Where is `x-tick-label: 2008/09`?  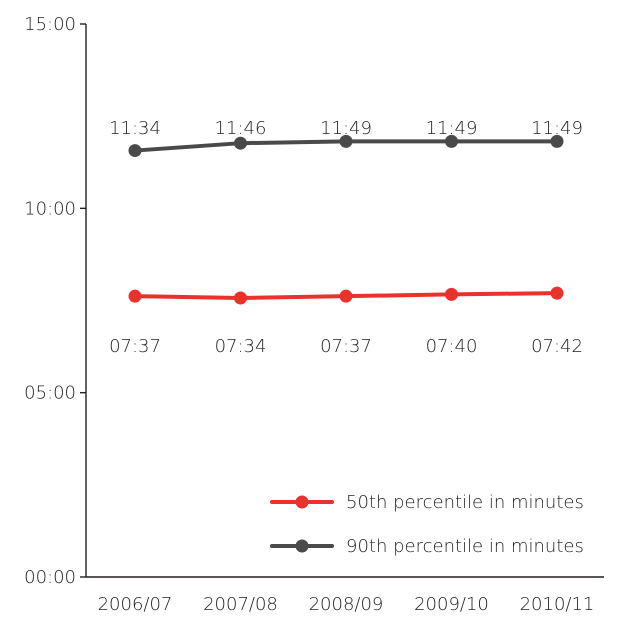 x-tick-label: 2008/09 is located at coordinates (346, 604).